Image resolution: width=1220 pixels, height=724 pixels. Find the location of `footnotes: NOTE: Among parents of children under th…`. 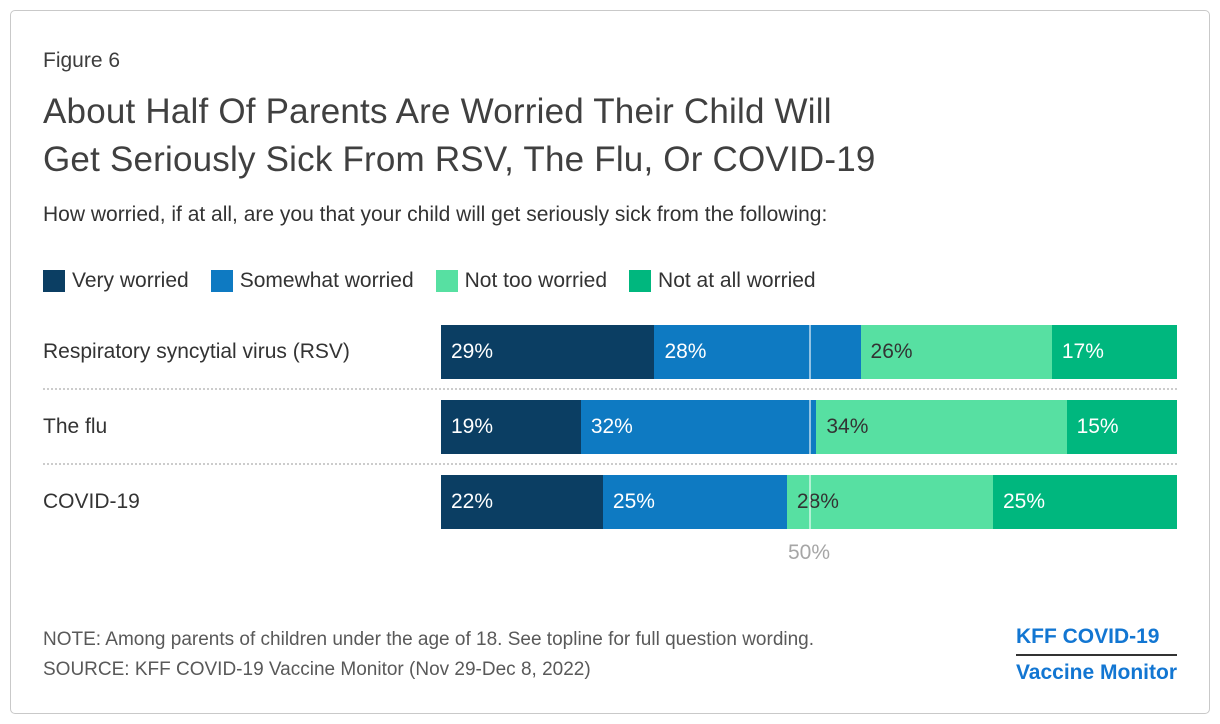

footnotes: NOTE: Among parents of children under th… is located at coordinates (428, 655).